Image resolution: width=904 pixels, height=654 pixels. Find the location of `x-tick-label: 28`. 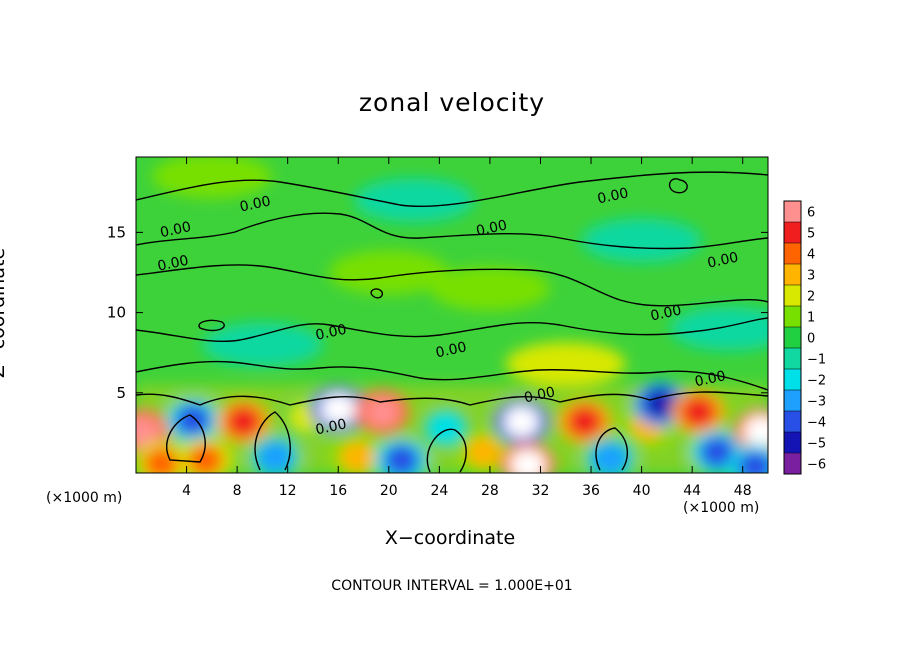

x-tick-label: 28 is located at coordinates (490, 491).